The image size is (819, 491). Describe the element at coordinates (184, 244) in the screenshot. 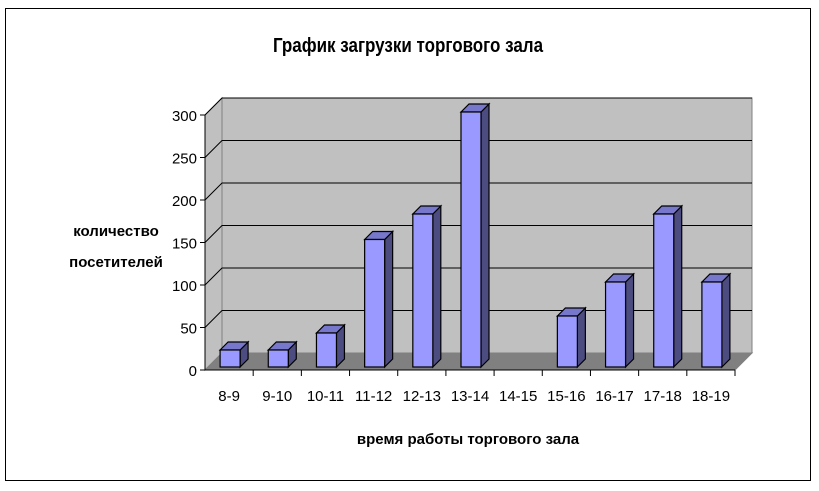

I see `y-tick-label: 150` at that location.